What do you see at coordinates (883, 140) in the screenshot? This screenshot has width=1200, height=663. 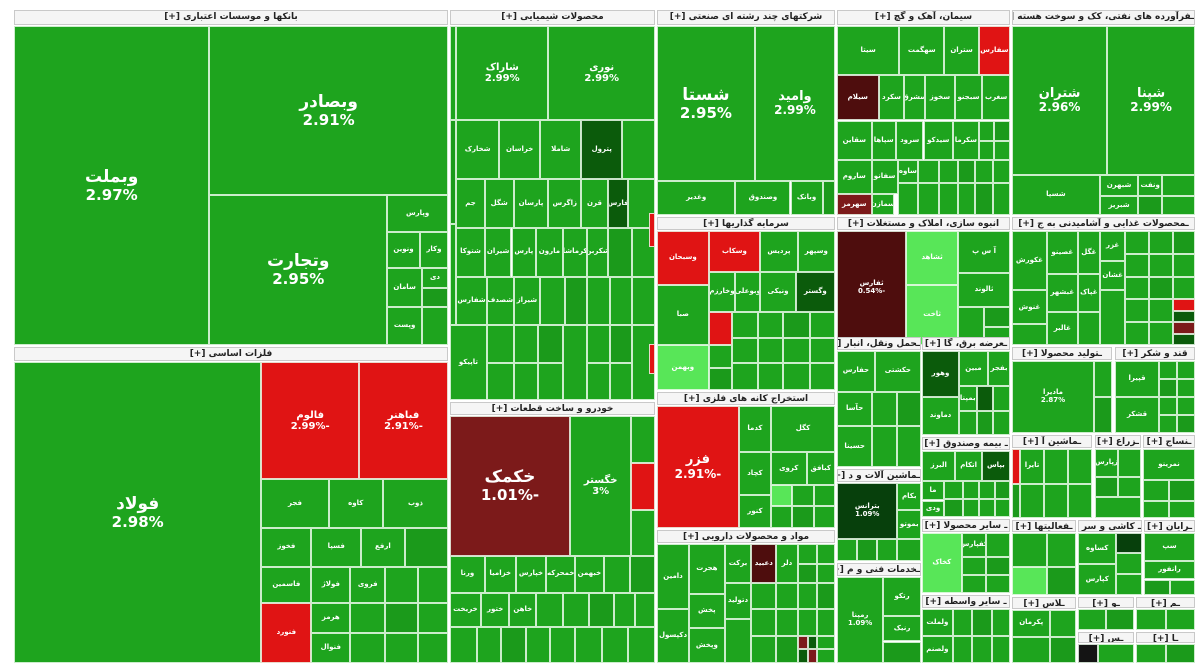 I see `tile-سپاها: سپاها` at bounding box center [883, 140].